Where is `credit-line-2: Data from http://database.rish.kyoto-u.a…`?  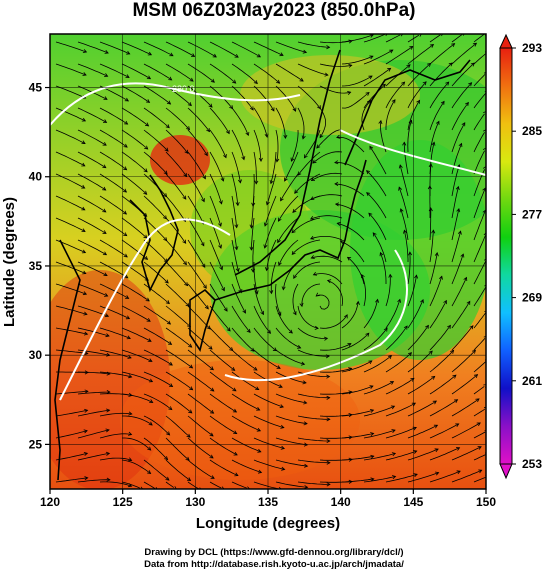
credit-line-2: Data from http://database.rish.kyoto-u.a… is located at coordinates (274, 564).